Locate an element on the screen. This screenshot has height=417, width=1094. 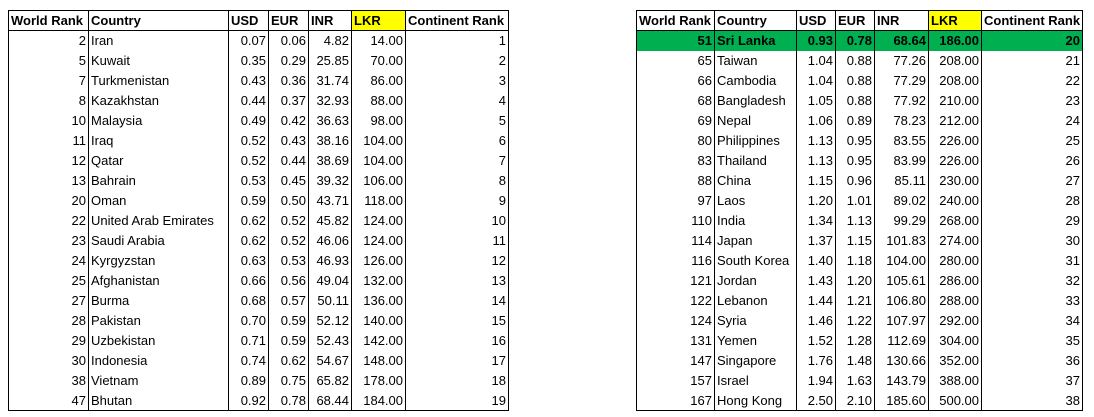
cell: 0.43 is located at coordinates (248, 80).